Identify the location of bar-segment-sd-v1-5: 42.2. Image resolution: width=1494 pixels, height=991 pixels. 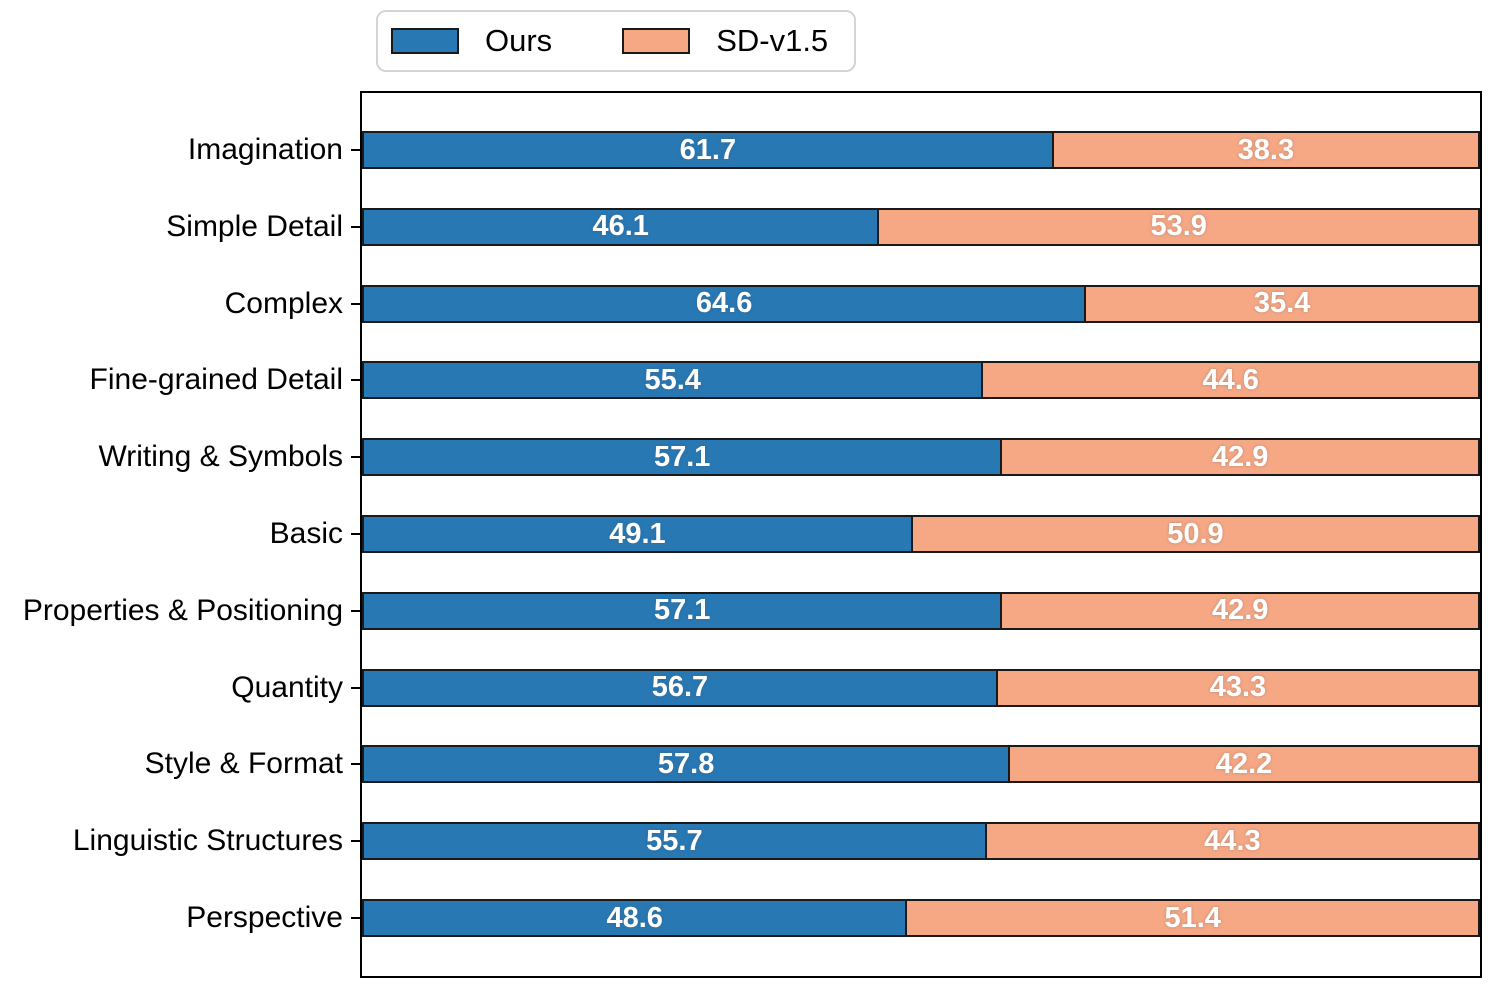
(1244, 764).